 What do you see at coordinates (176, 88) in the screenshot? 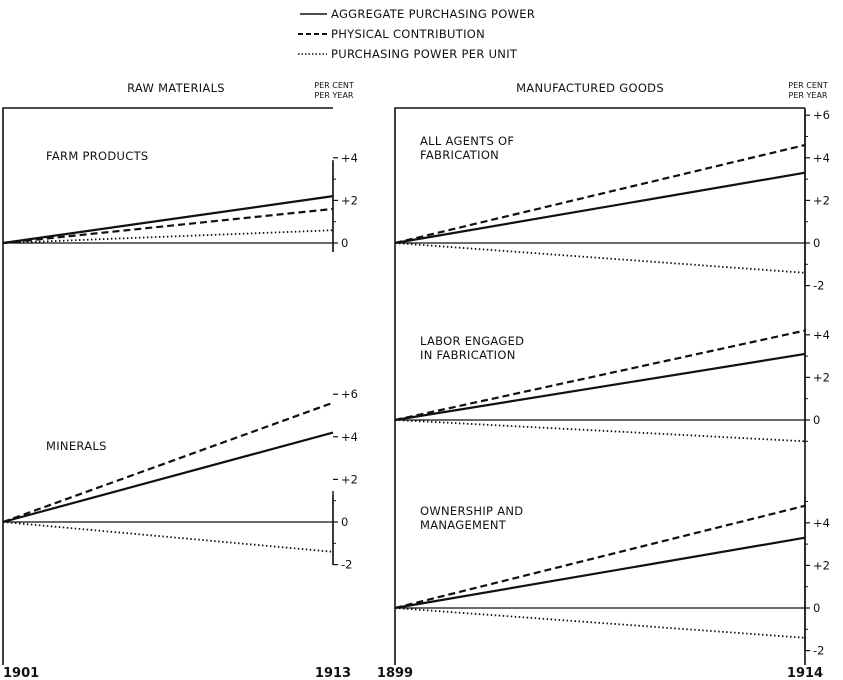
I see `left-panel-title: RAW MATERIALS` at bounding box center [176, 88].